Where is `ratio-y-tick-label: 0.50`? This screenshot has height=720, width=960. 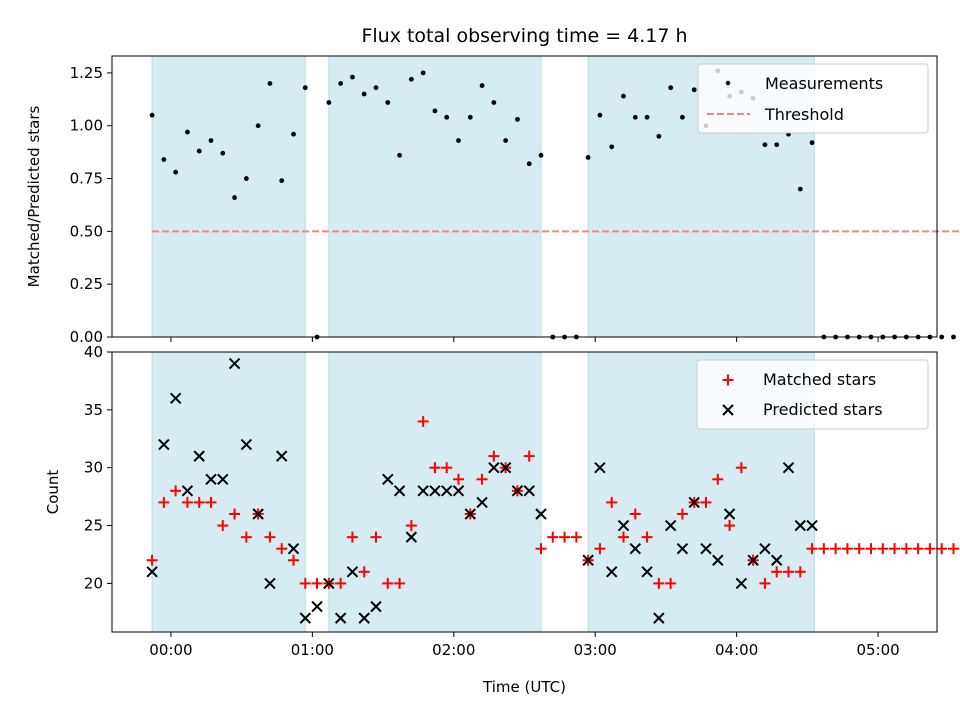 ratio-y-tick-label: 0.50 is located at coordinates (86, 231).